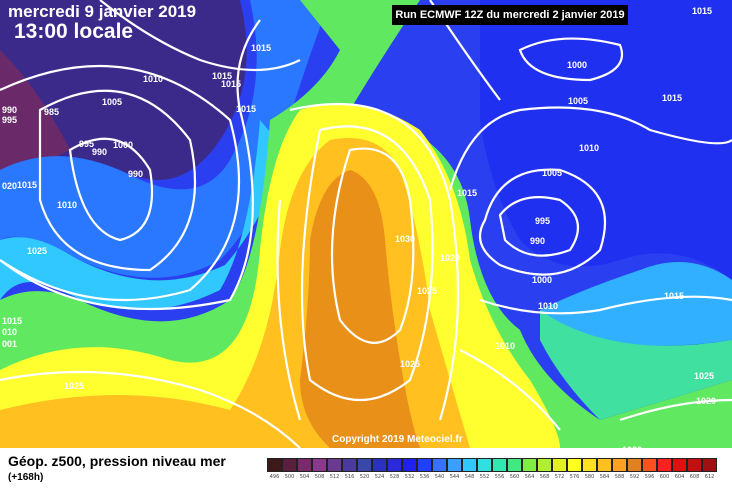  I want to click on east-green, so click(636, 365).